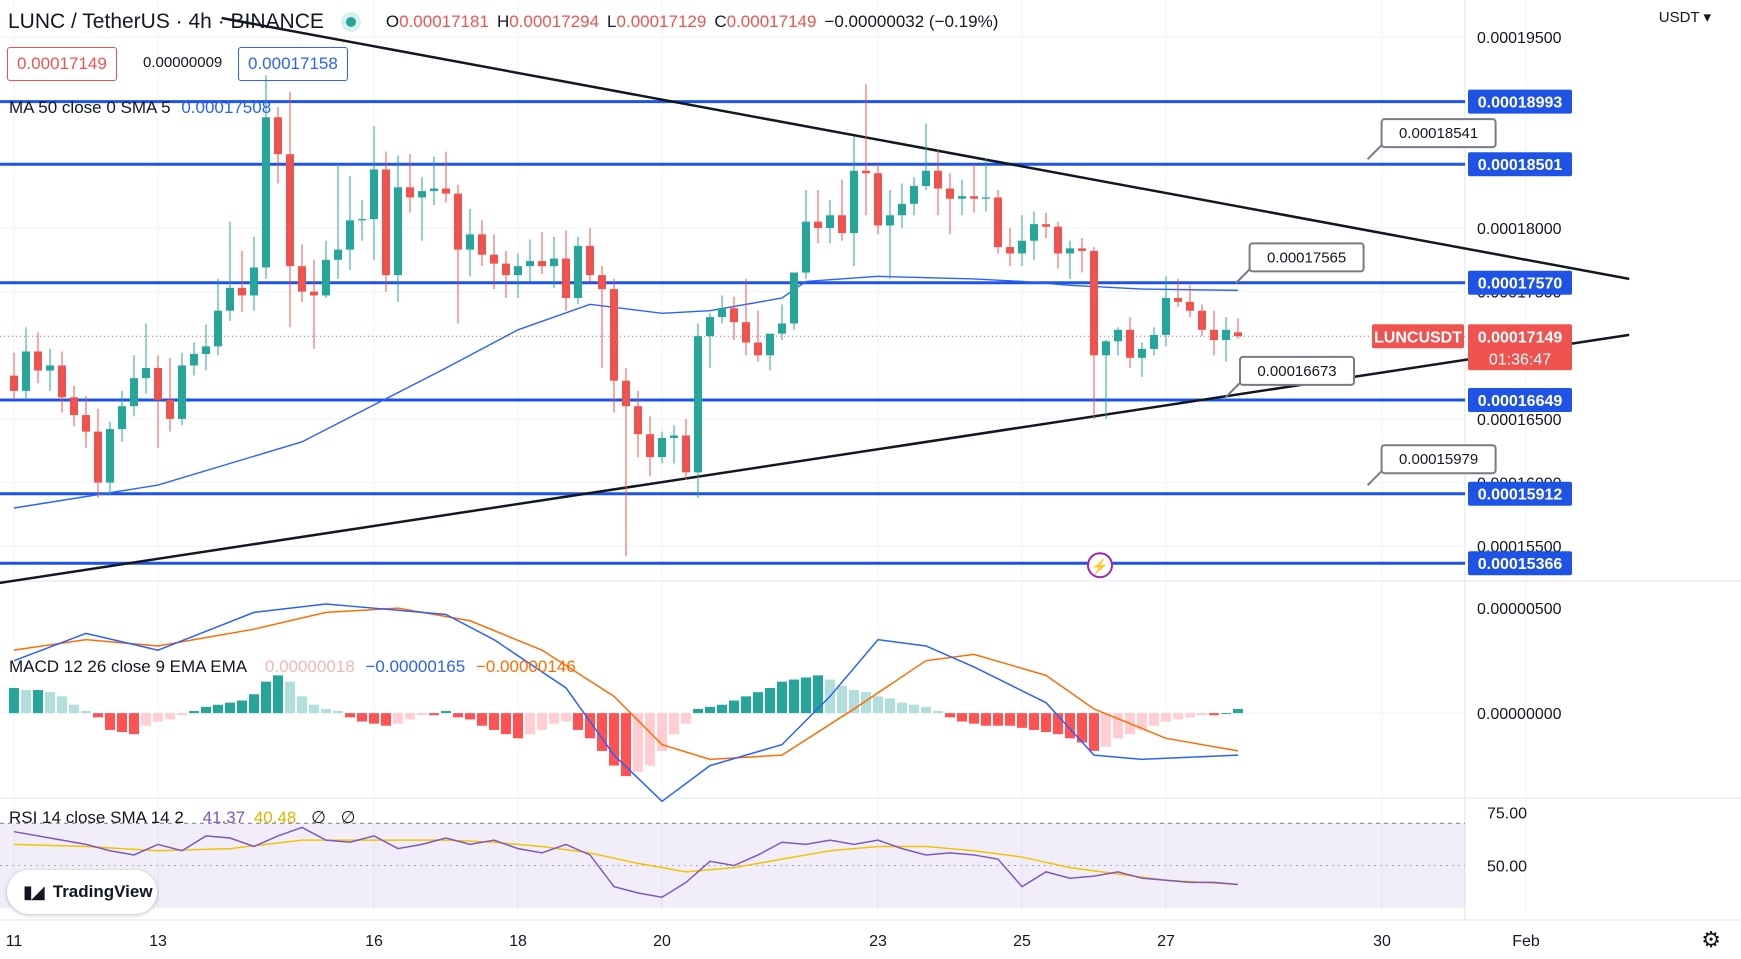  What do you see at coordinates (293, 64) in the screenshot?
I see `buy-button: 0.00017158` at bounding box center [293, 64].